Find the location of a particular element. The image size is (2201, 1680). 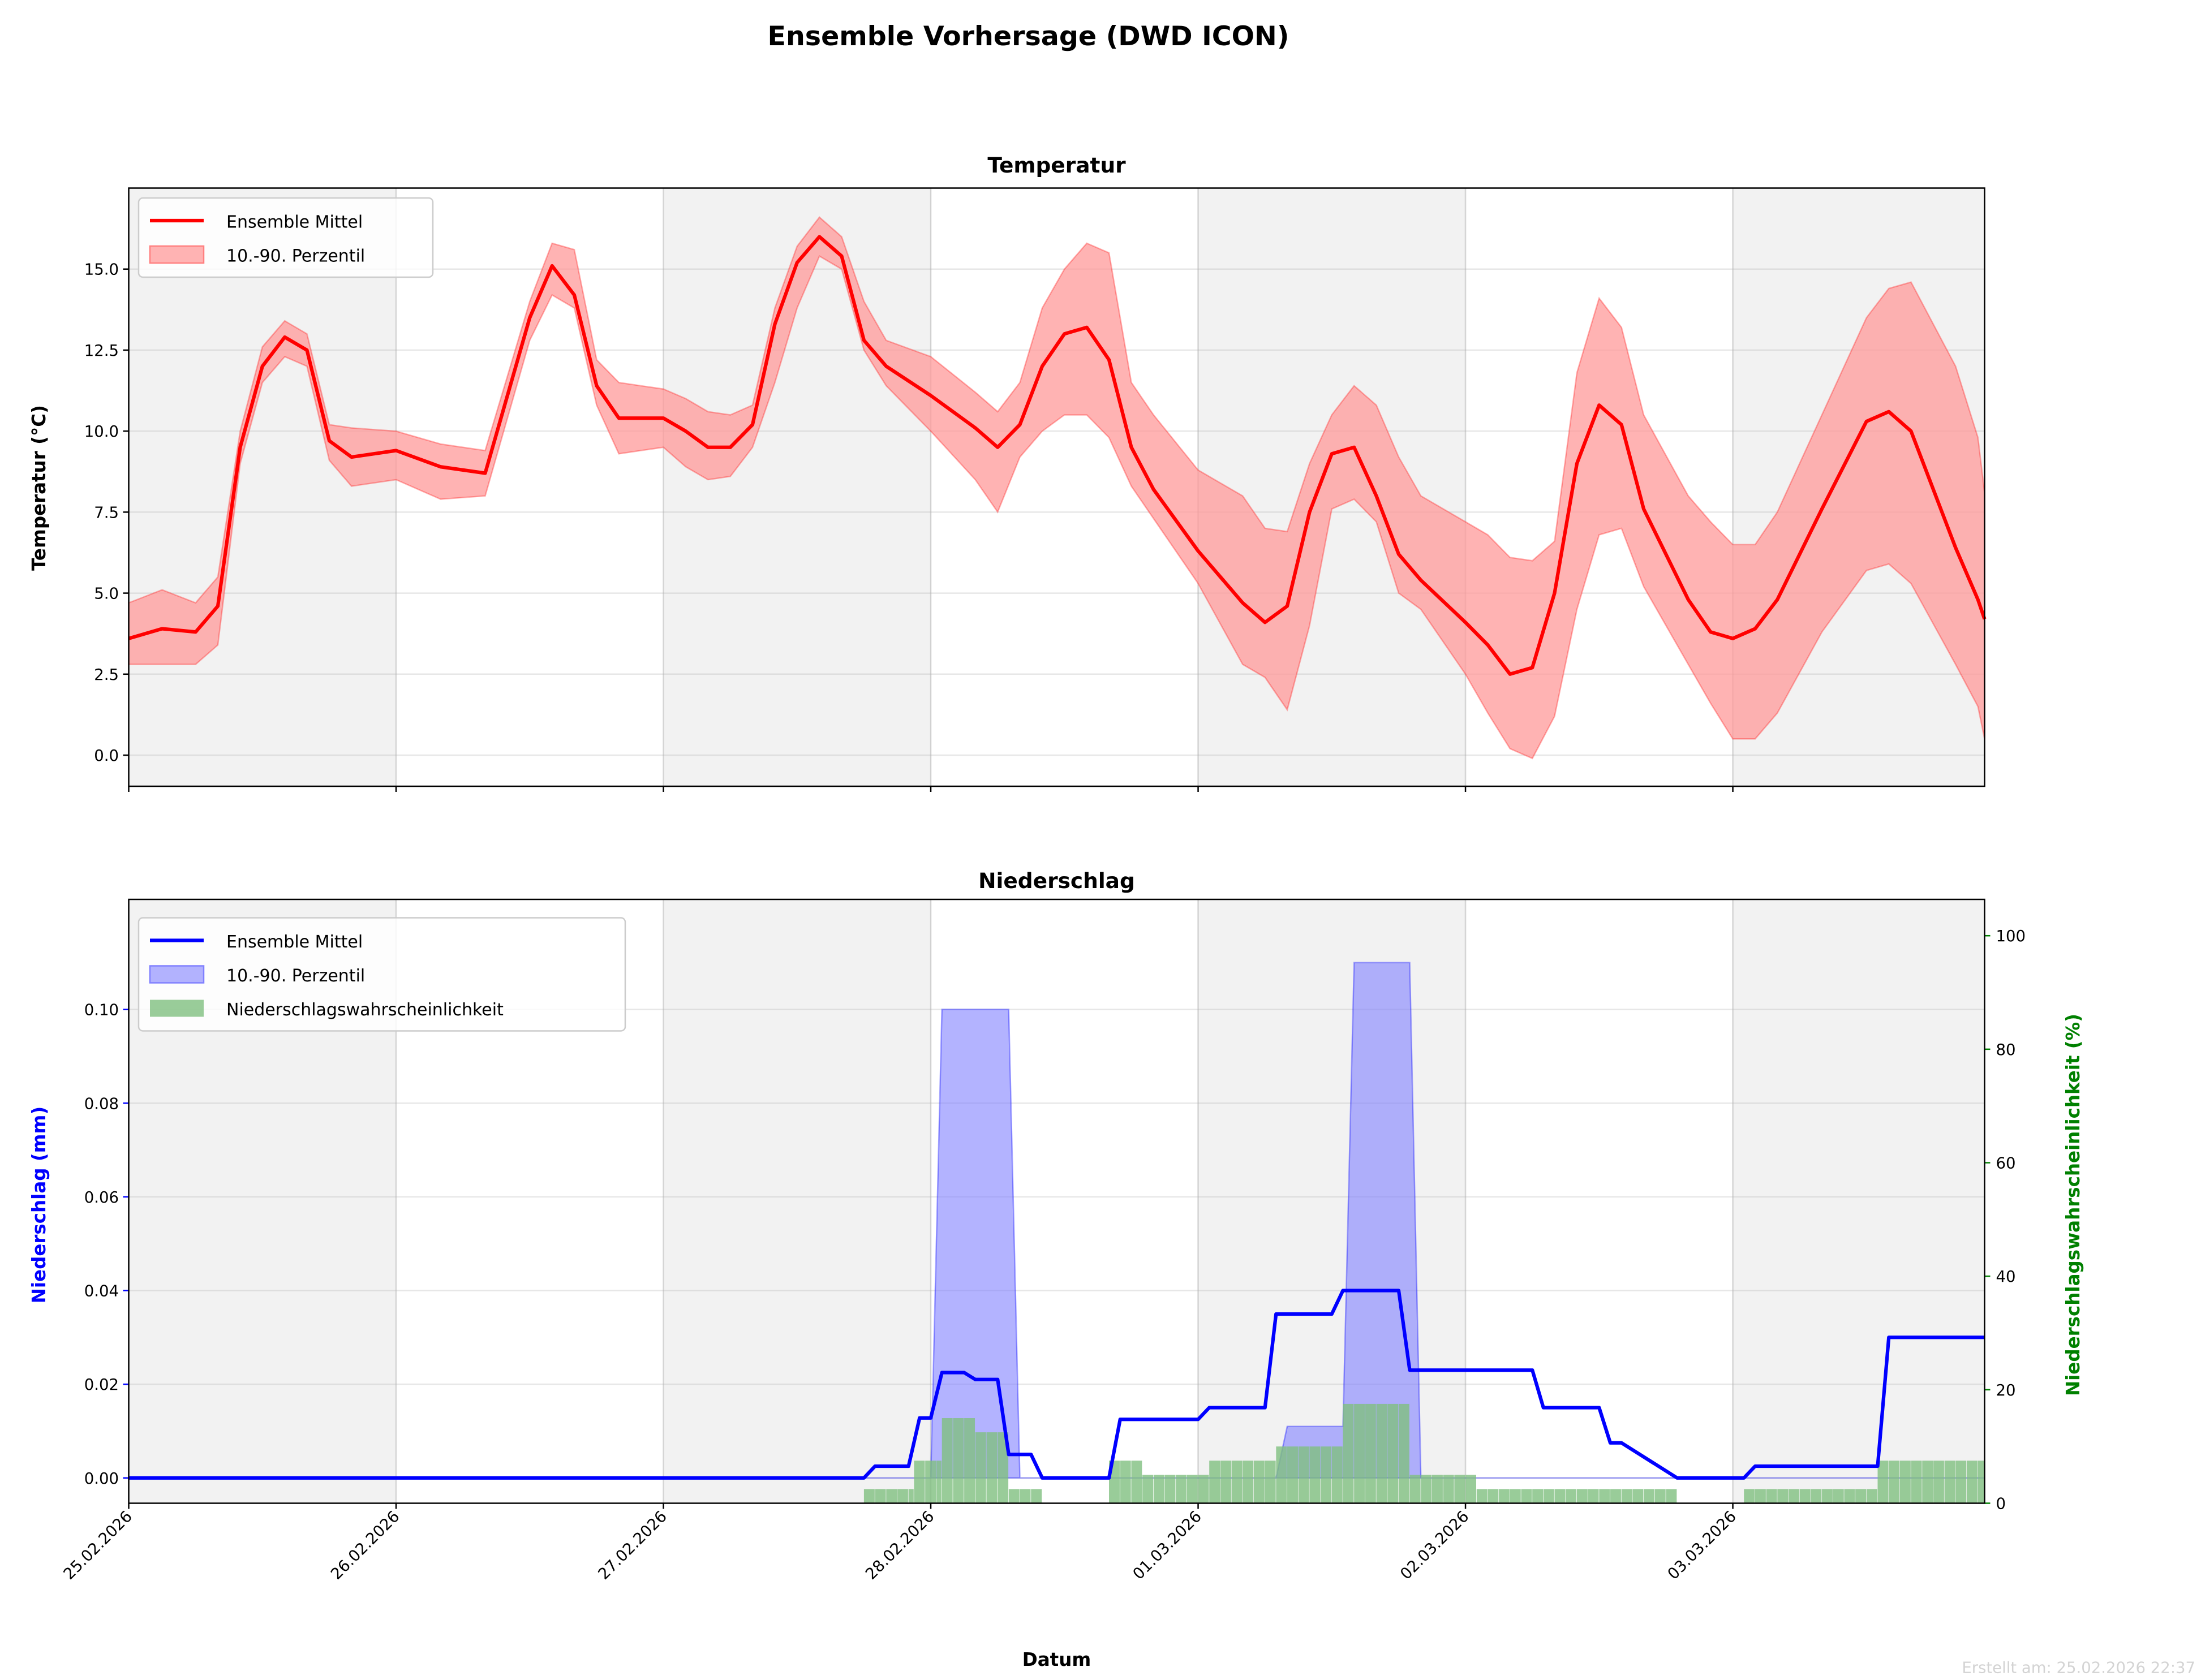

day-shading is located at coordinates (1332, 1201).